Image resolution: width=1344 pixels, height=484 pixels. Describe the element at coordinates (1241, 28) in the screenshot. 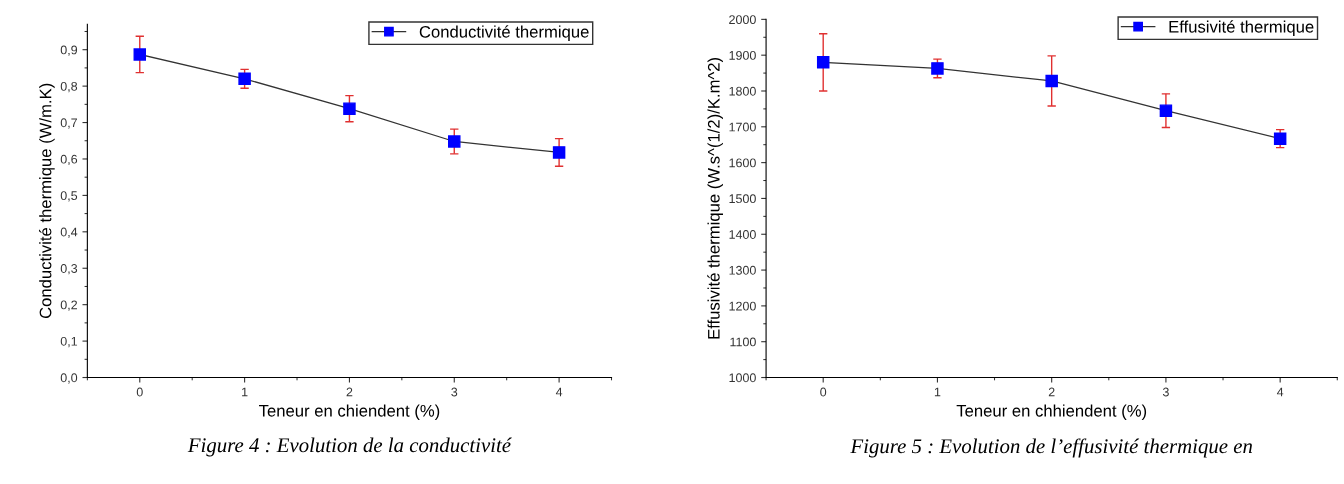

I see `legend-label: Effusivité thermique` at that location.